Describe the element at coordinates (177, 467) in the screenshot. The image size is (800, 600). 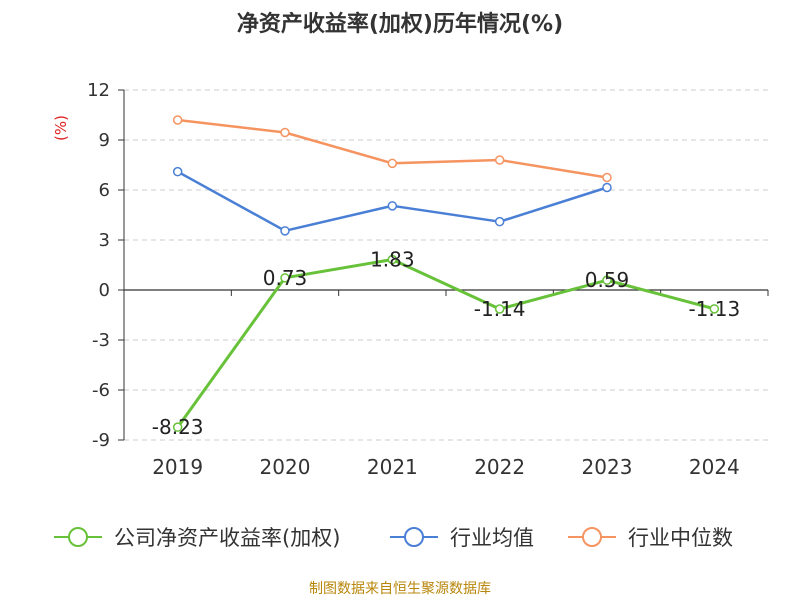
I see `x-tick-label: 2019` at that location.